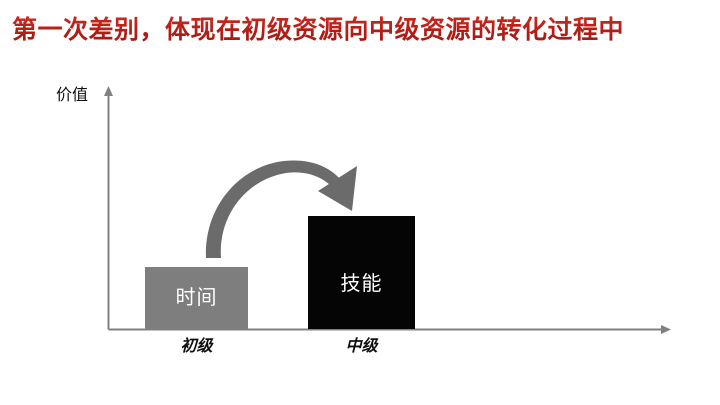  Describe the element at coordinates (196, 346) in the screenshot. I see `x-tick-label-junior: 初级` at that location.